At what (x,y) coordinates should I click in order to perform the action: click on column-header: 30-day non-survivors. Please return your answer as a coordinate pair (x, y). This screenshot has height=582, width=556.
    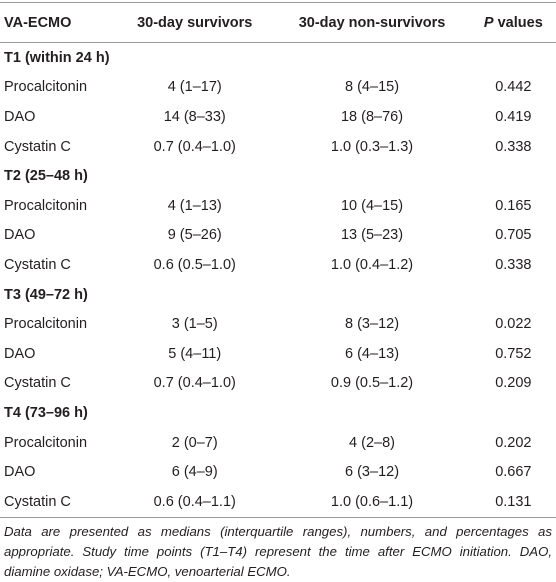
    Looking at the image, I should click on (372, 22).